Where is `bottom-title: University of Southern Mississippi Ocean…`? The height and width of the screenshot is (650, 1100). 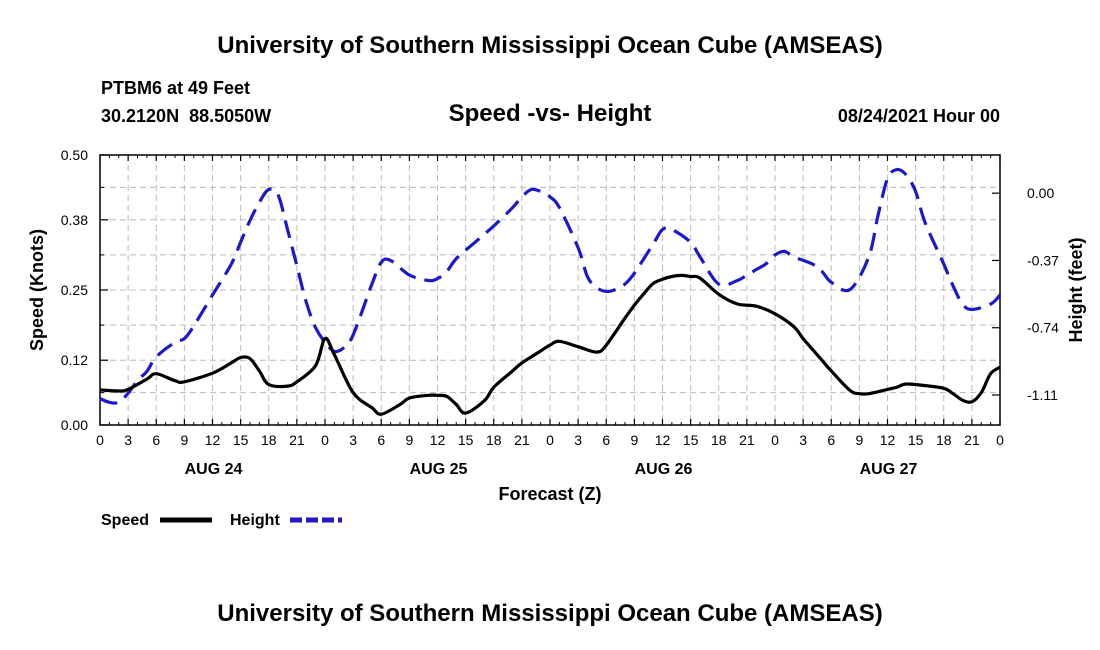
bottom-title: University of Southern Mississippi Ocean… is located at coordinates (550, 613).